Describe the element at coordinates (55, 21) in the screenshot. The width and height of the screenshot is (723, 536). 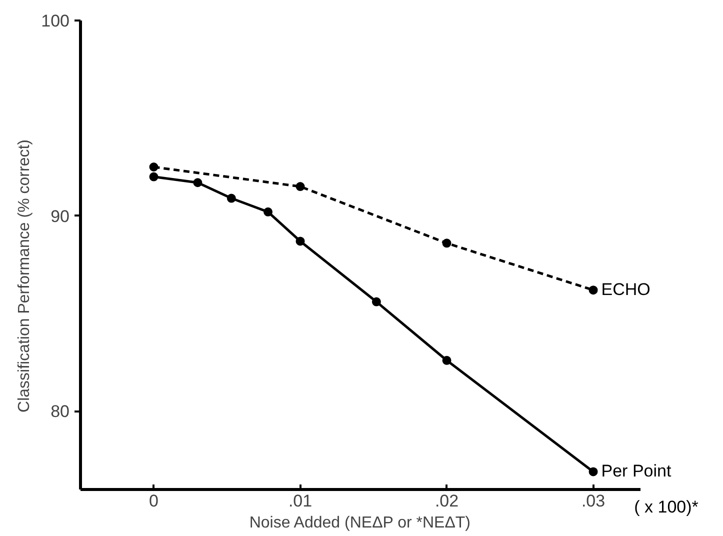
I see `y-tick-label: 100` at that location.